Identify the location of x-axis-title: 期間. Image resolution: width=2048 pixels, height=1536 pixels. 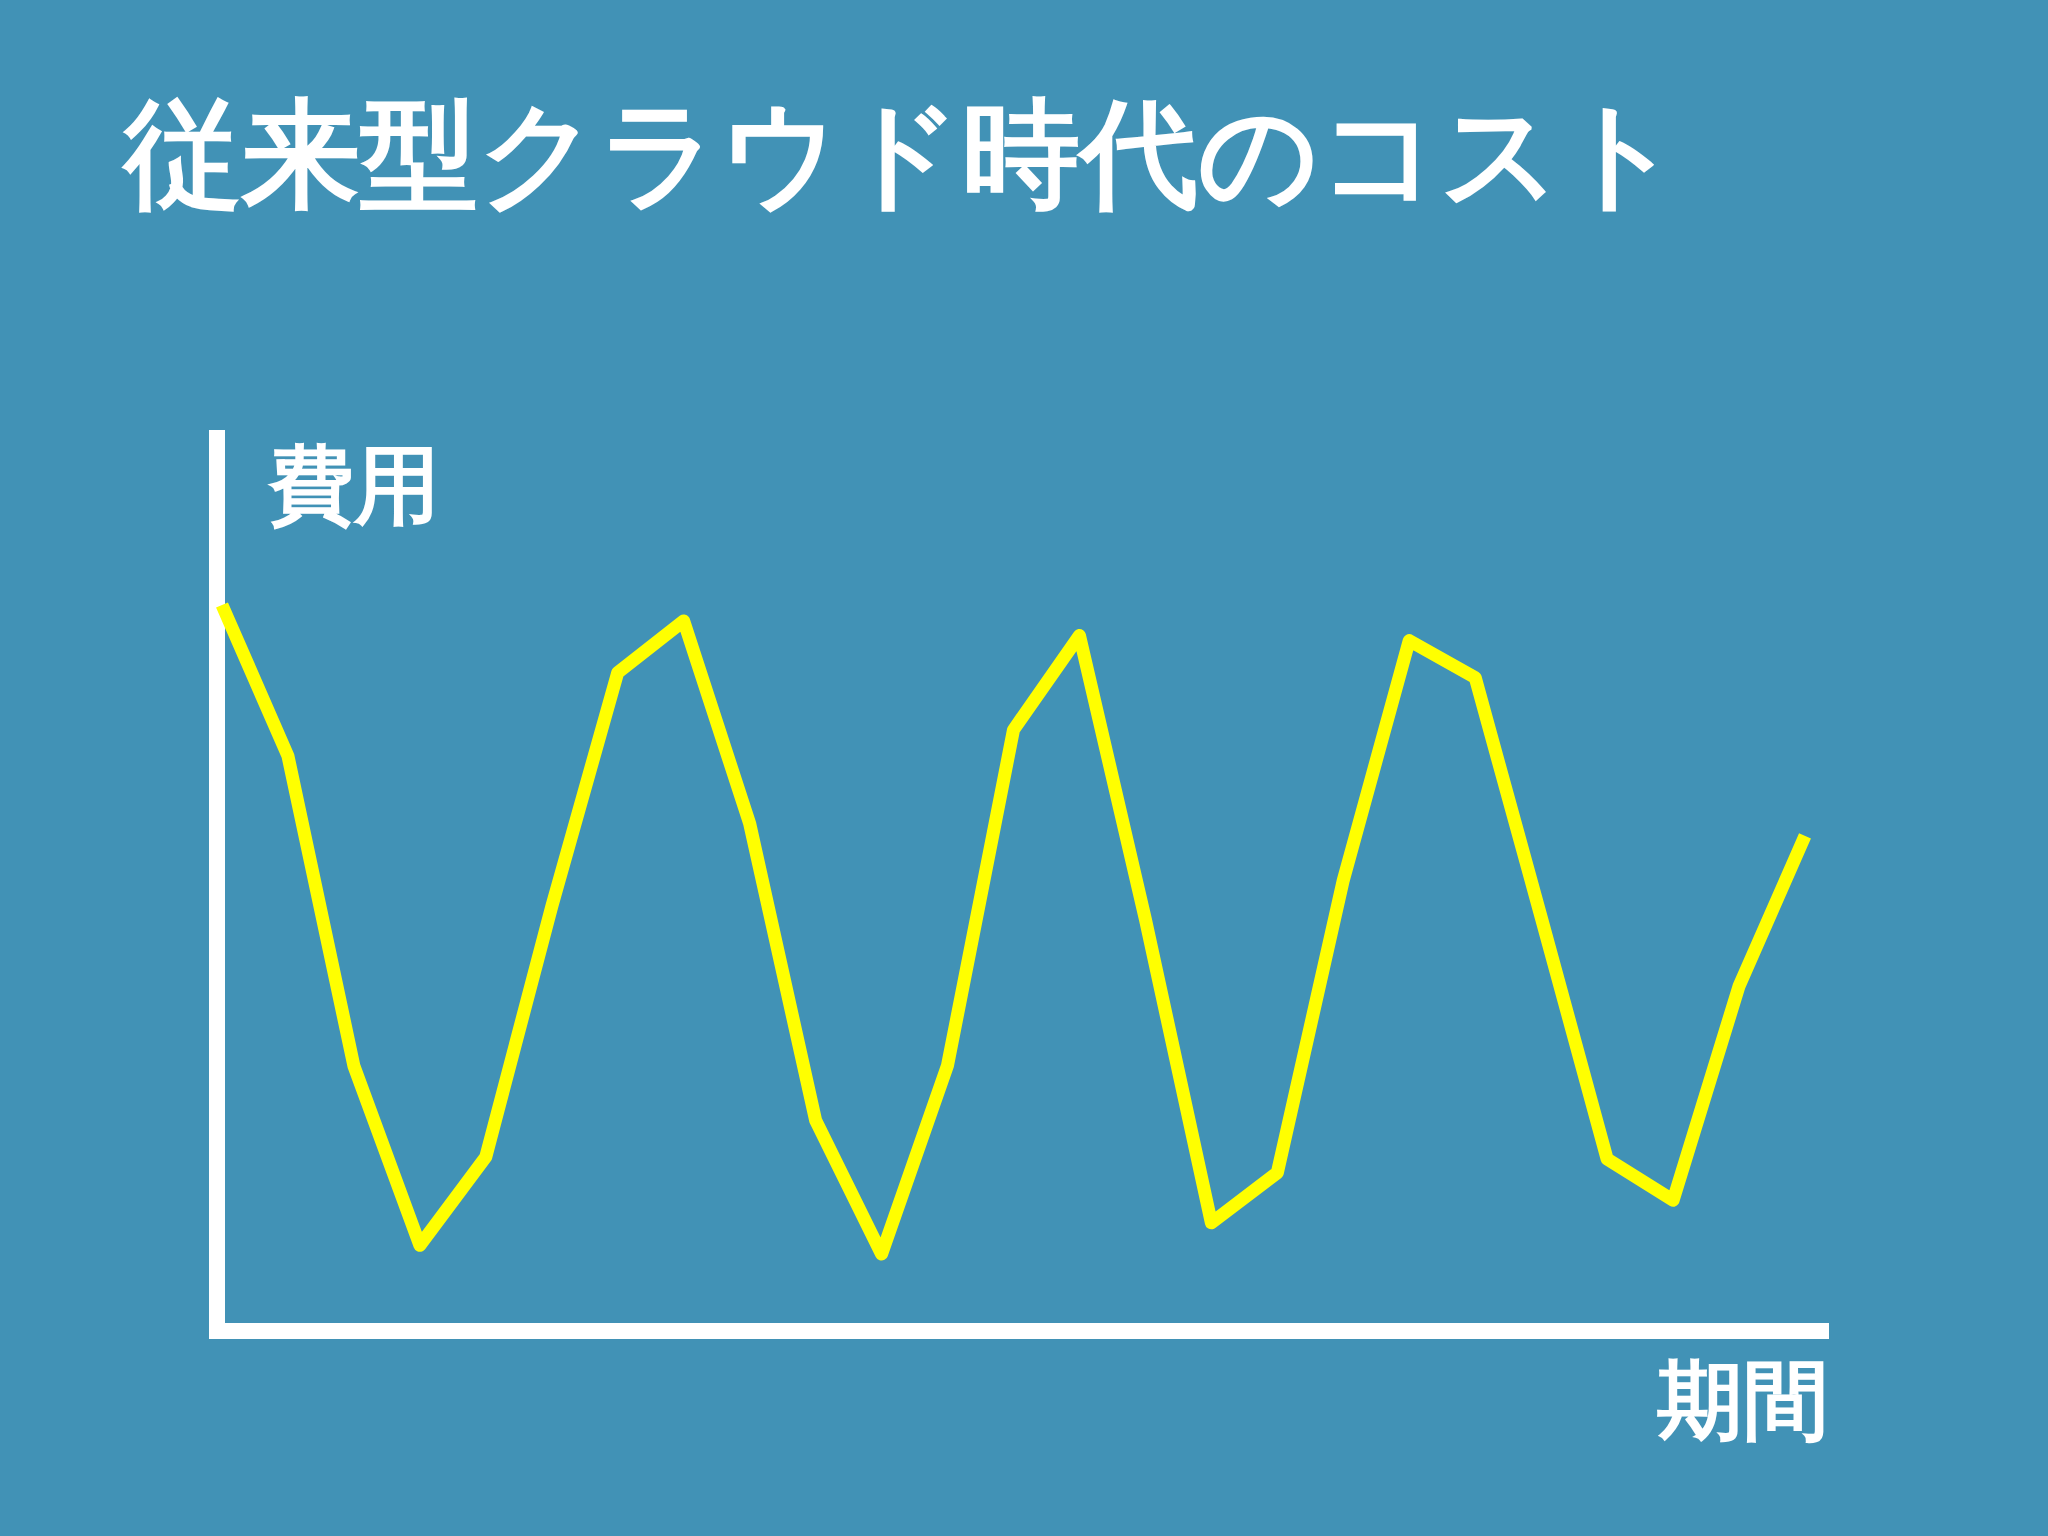
(1742, 1400).